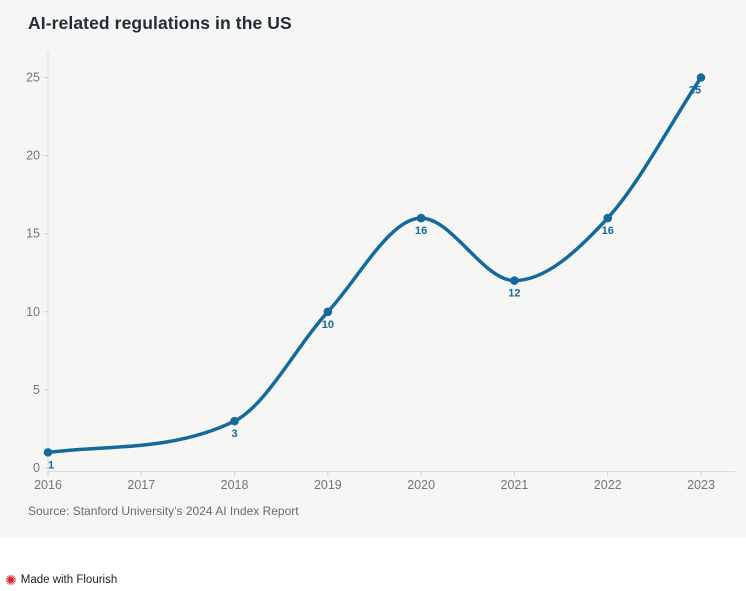 This screenshot has width=746, height=591. Describe the element at coordinates (235, 485) in the screenshot. I see `x-axis-tick-label: 2018` at that location.